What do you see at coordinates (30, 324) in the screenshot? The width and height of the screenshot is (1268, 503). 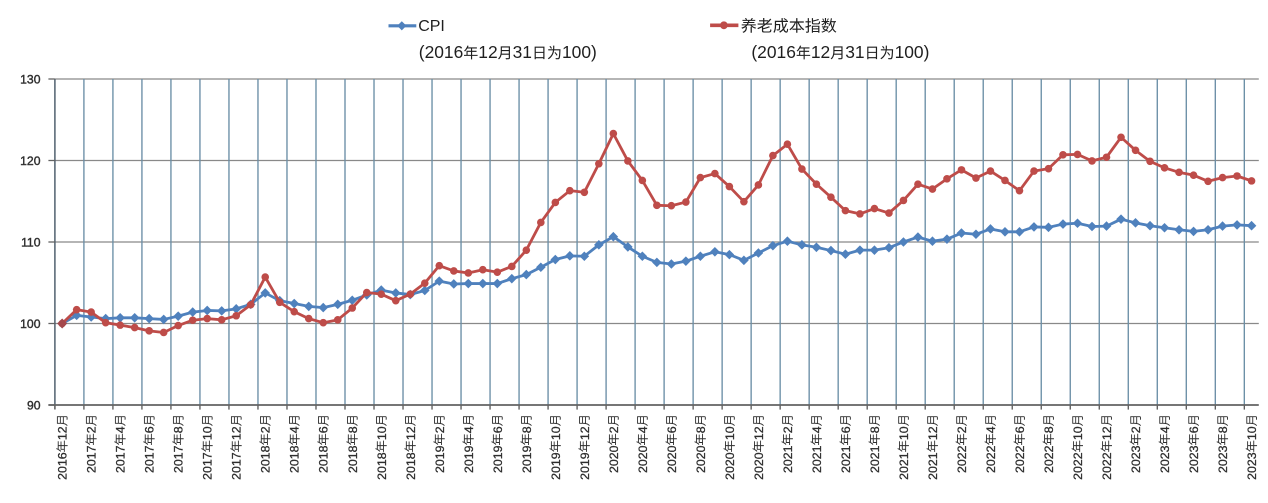 I see `svg-text: 100` at bounding box center [30, 324].